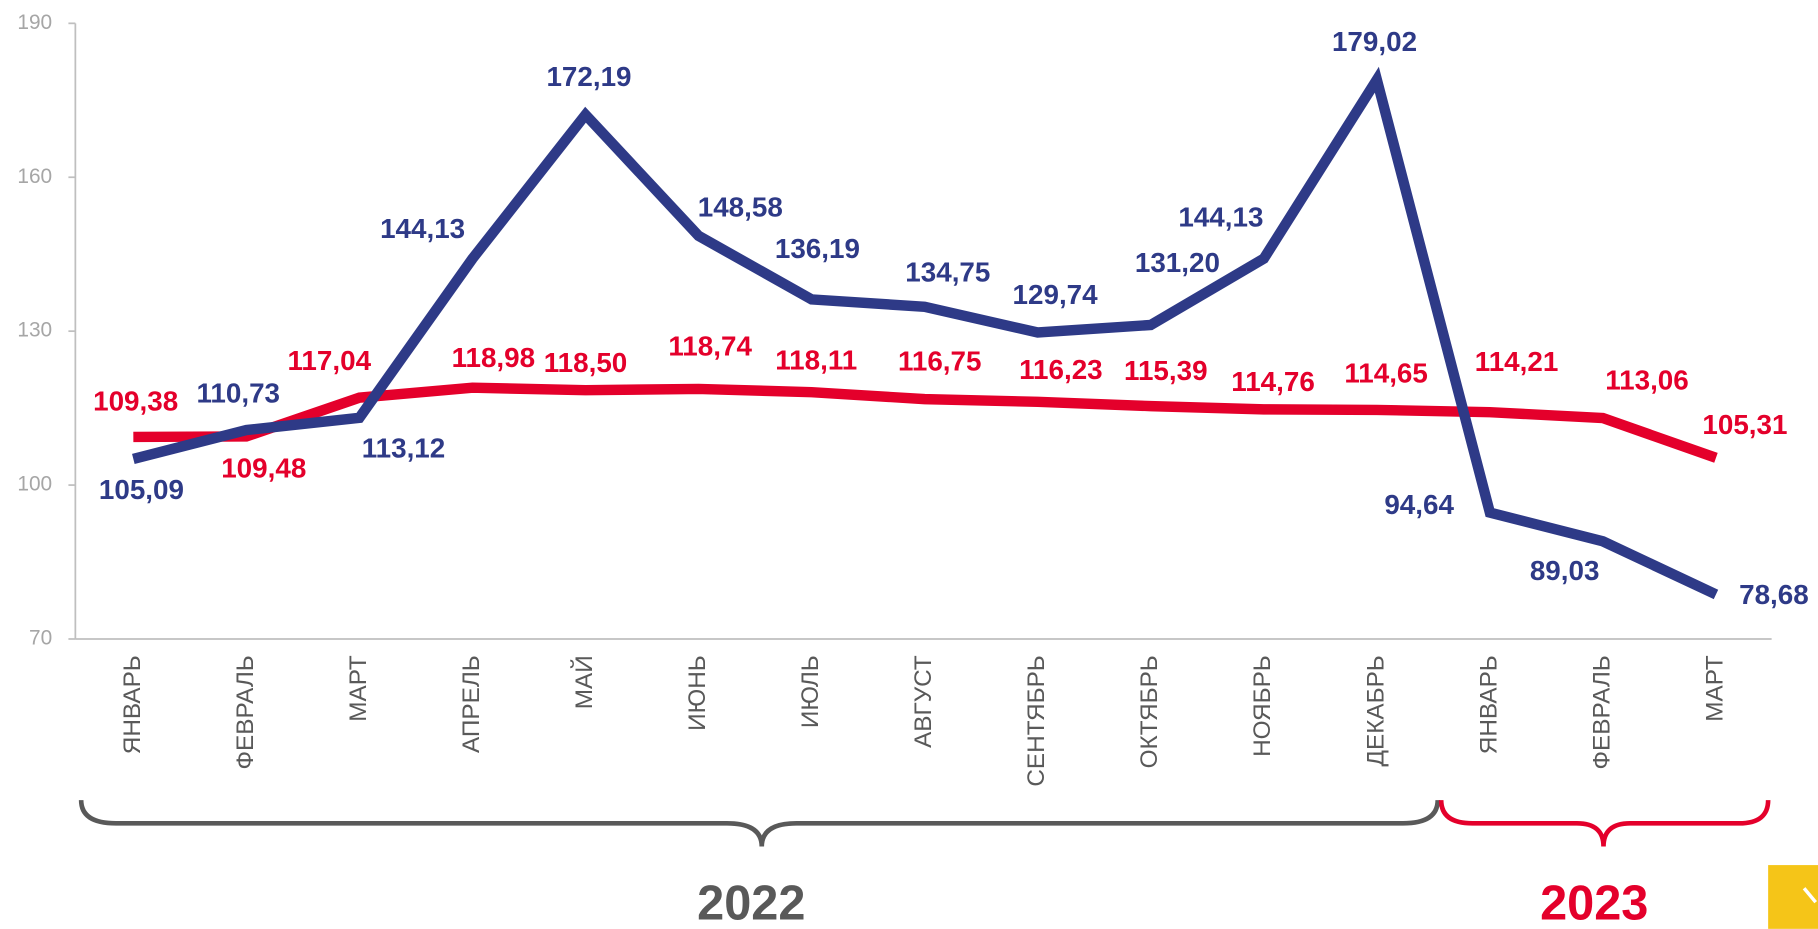 The image size is (1818, 929). What do you see at coordinates (710, 346) in the screenshot?
I see `value-label: 118,74` at bounding box center [710, 346].